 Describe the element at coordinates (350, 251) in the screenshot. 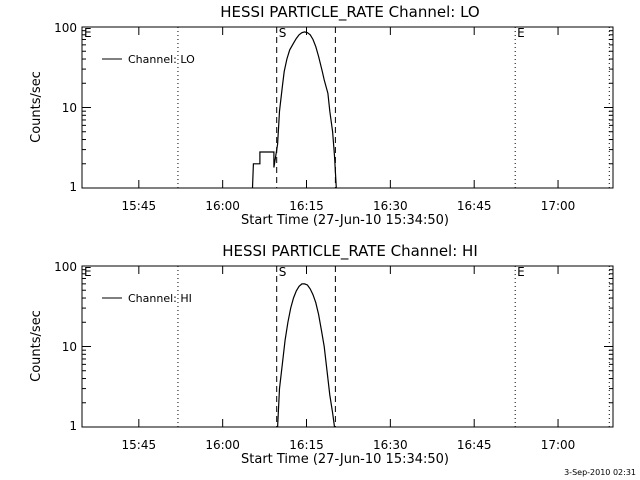

I see `chart-title-hi: HESSI PARTICLE_RATE Channel: HI` at that location.